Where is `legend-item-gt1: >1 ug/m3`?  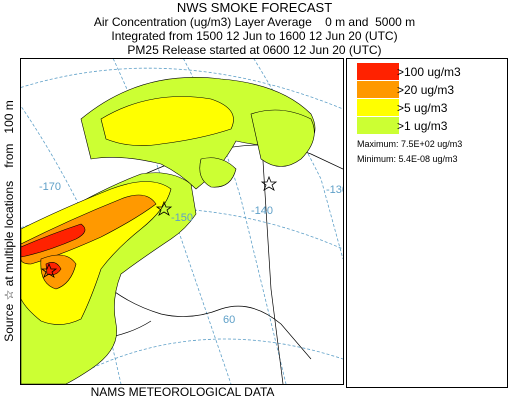
legend-item-gt1: >1 ug/m3 is located at coordinates (427, 125).